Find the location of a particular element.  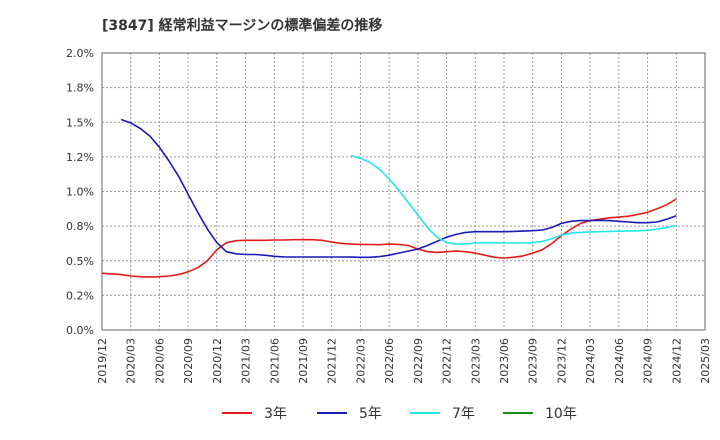

legend-label-3: 10年 is located at coordinates (561, 414).